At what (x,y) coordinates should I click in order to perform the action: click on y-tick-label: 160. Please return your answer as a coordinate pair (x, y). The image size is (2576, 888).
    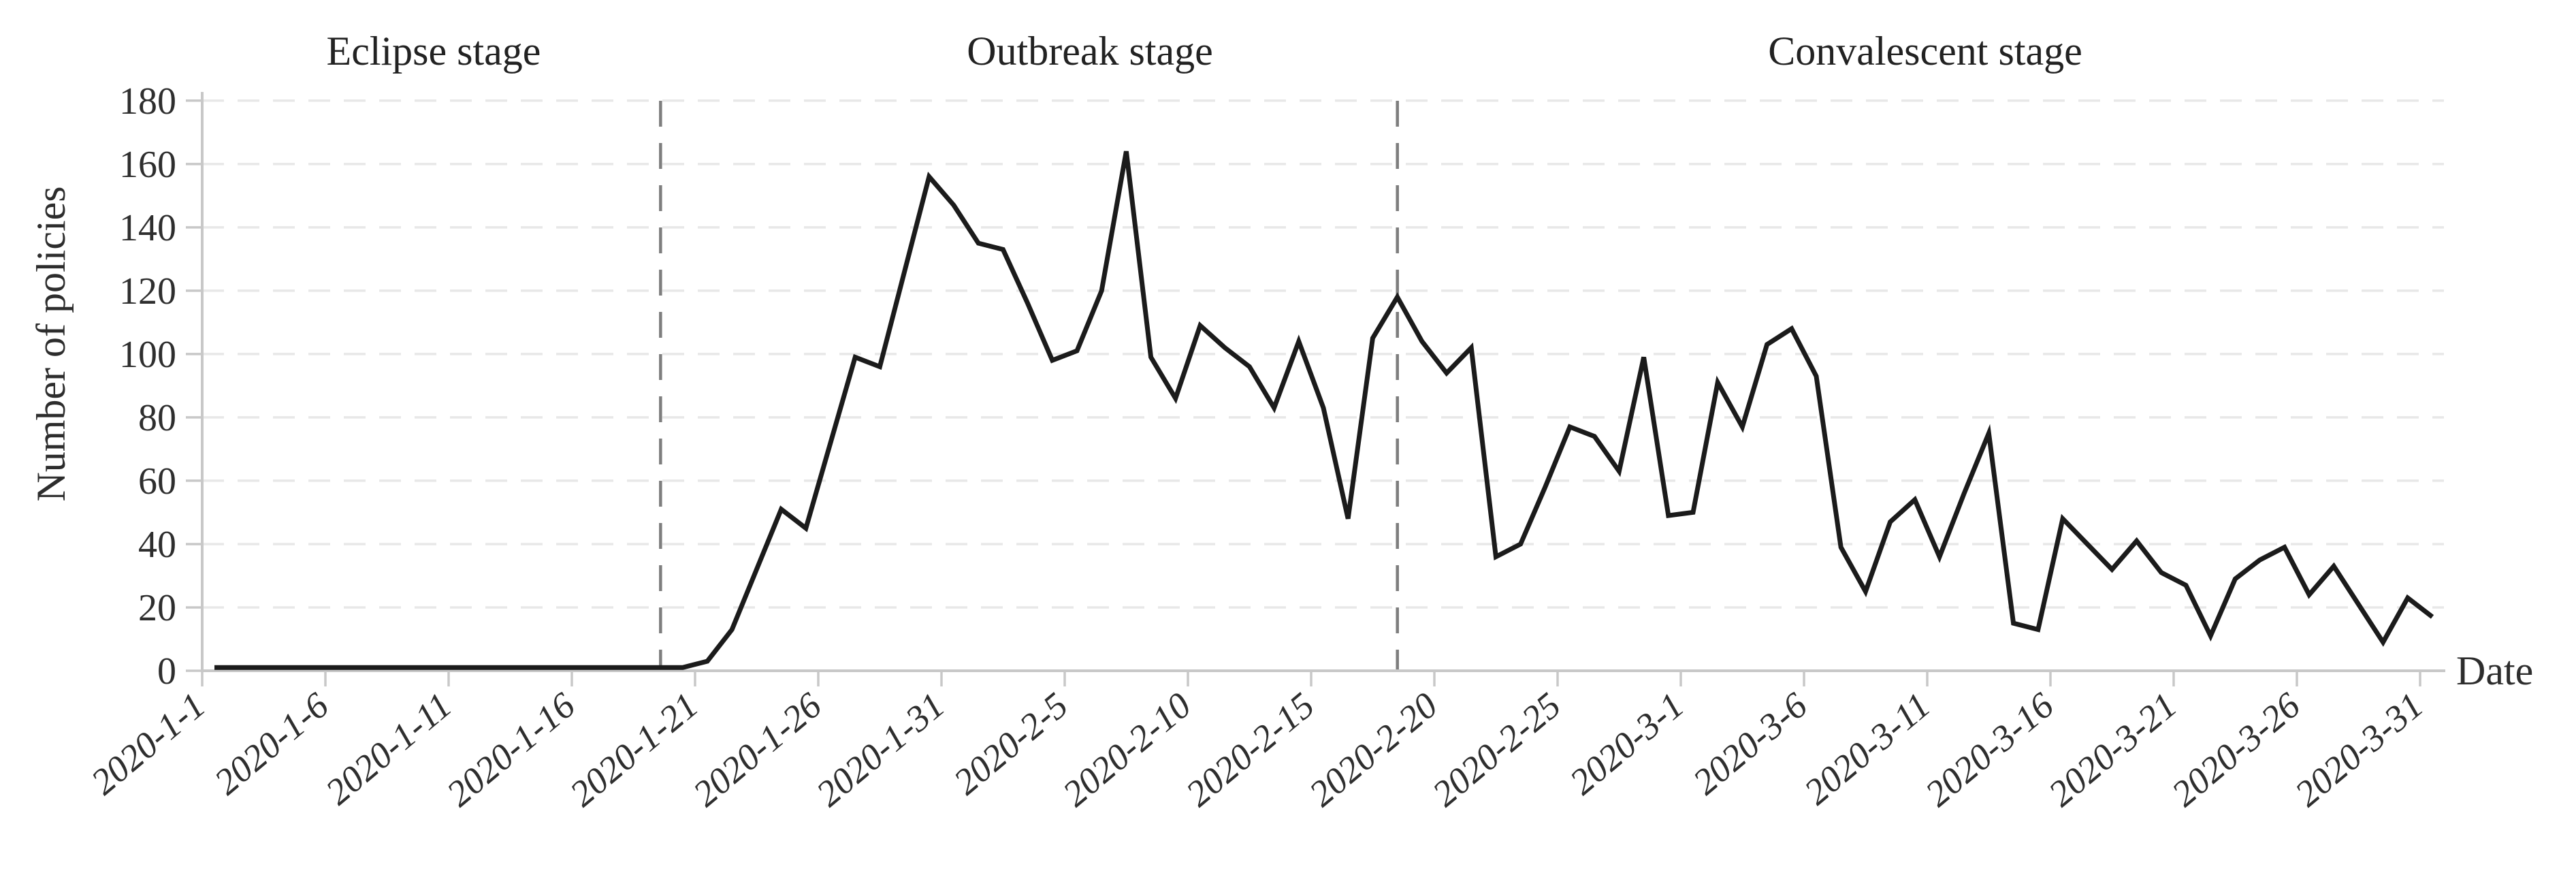
    Looking at the image, I should click on (148, 165).